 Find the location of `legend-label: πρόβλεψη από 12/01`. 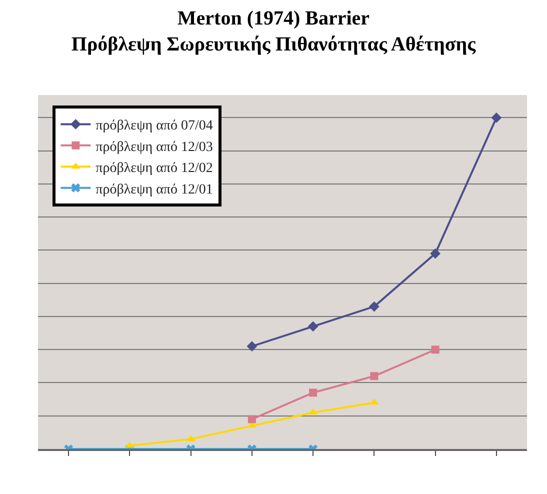

legend-label: πρόβλεψη από 12/01 is located at coordinates (154, 190).